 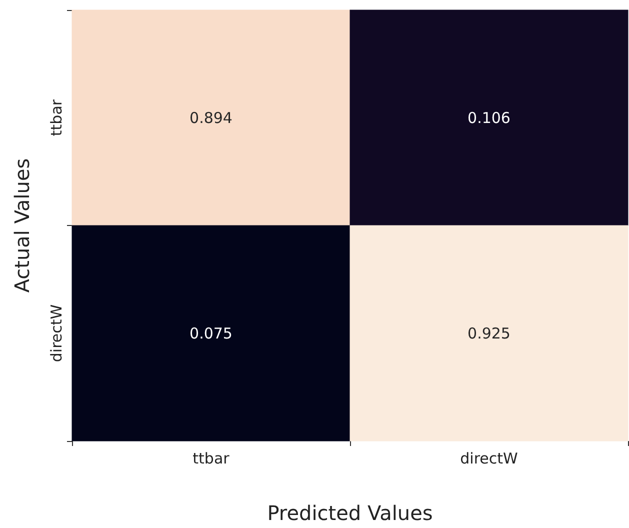 What do you see at coordinates (22, 225) in the screenshot?
I see `y-axis-title: Actual Values` at bounding box center [22, 225].